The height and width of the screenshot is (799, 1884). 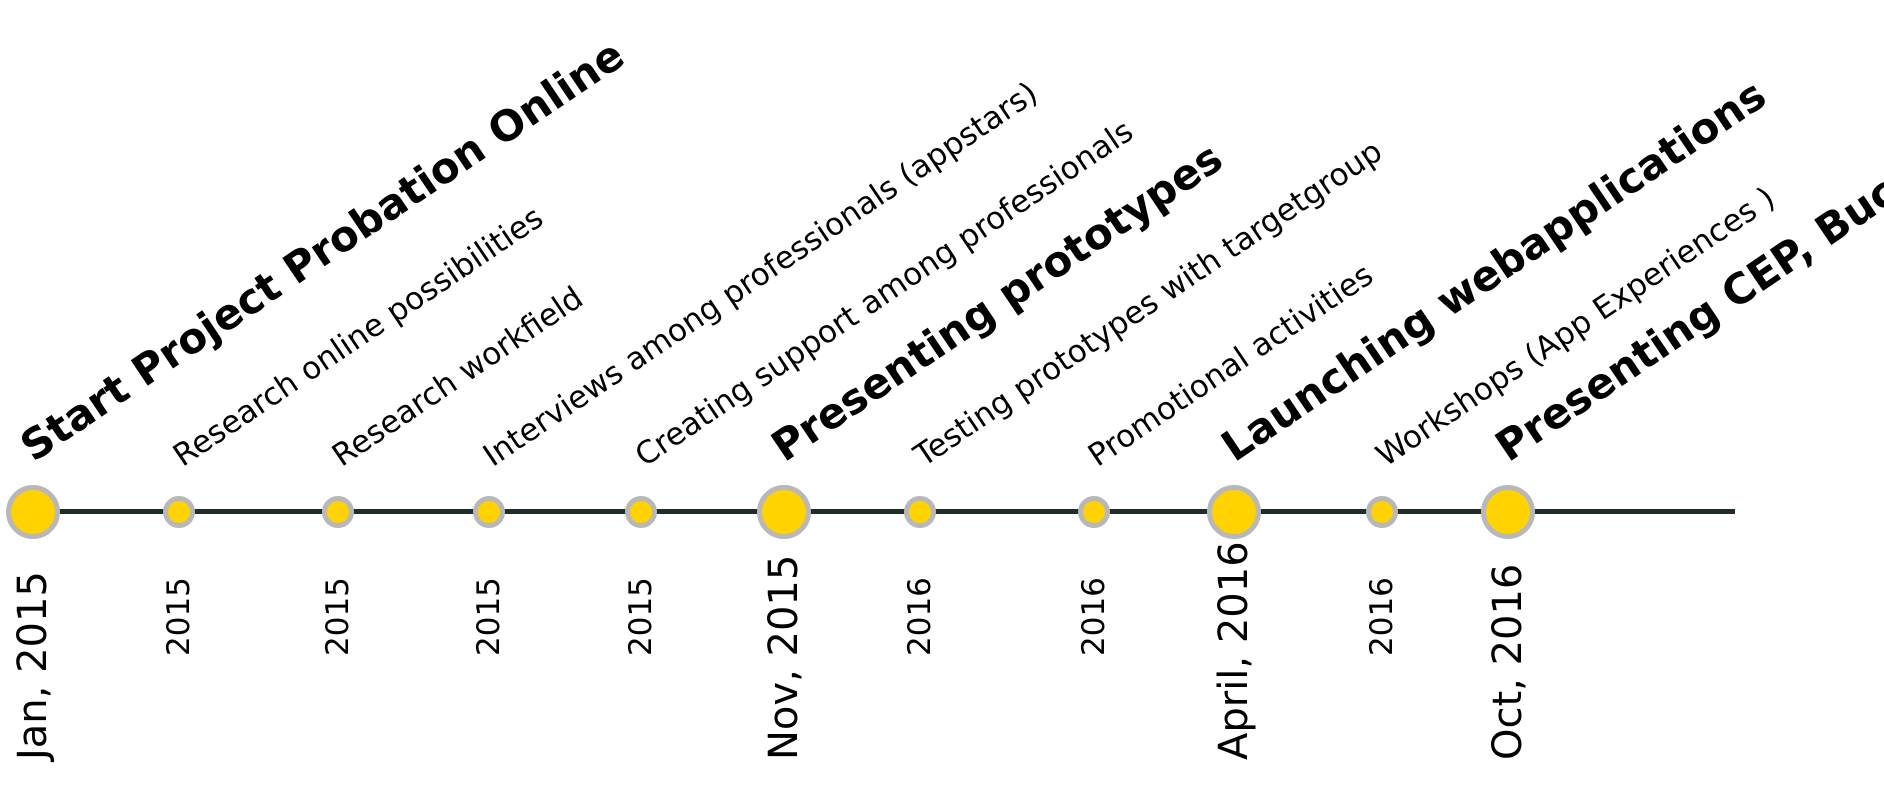 I want to click on timeline-axis, so click(x=882, y=511).